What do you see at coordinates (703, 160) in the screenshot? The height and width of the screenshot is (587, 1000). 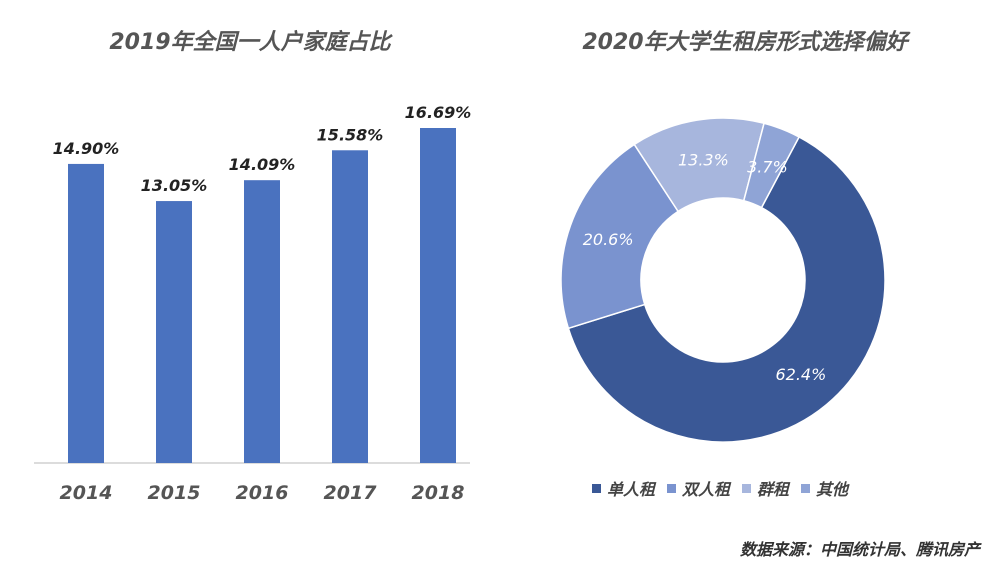 I see `donut-label-group: 13.3%` at bounding box center [703, 160].